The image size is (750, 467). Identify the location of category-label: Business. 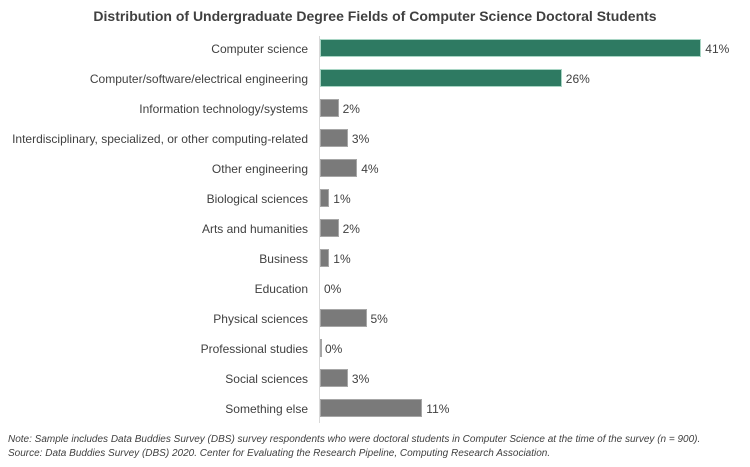
(283, 259).